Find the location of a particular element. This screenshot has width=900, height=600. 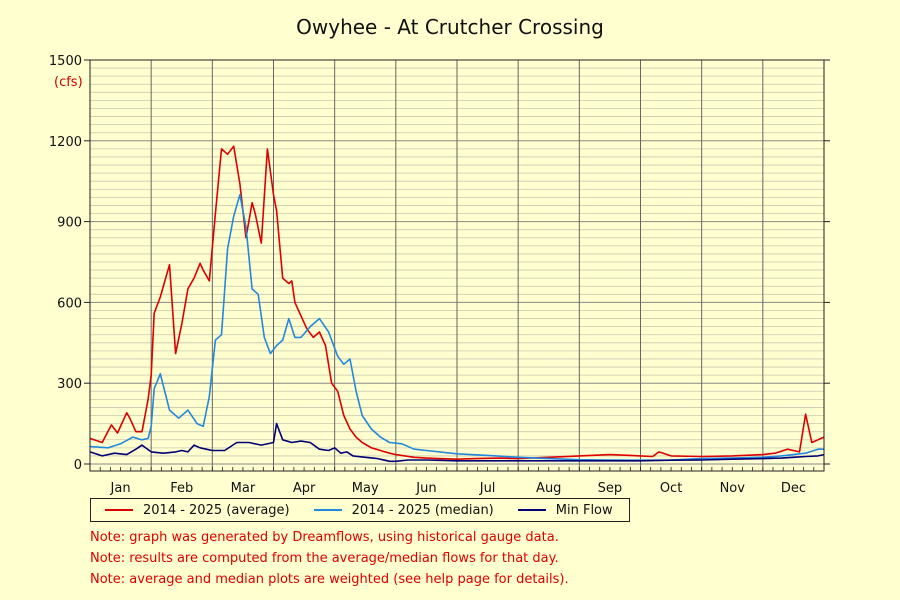

legend-swatch-median is located at coordinates (327, 510).